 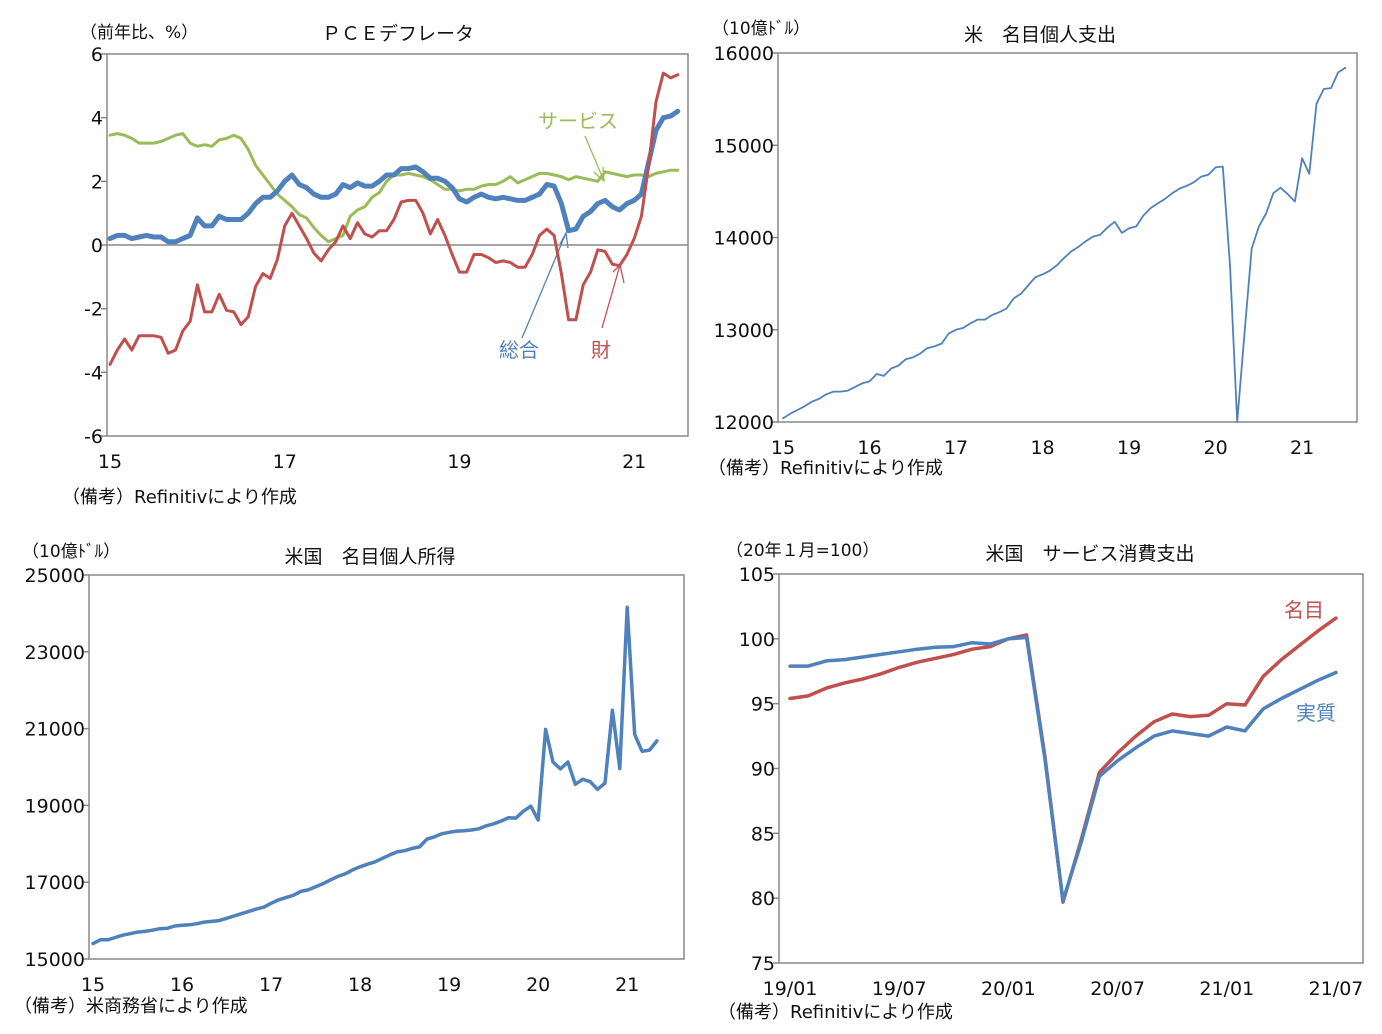 I want to click on chart4-x-tick-label: 19/01, so click(x=790, y=989).